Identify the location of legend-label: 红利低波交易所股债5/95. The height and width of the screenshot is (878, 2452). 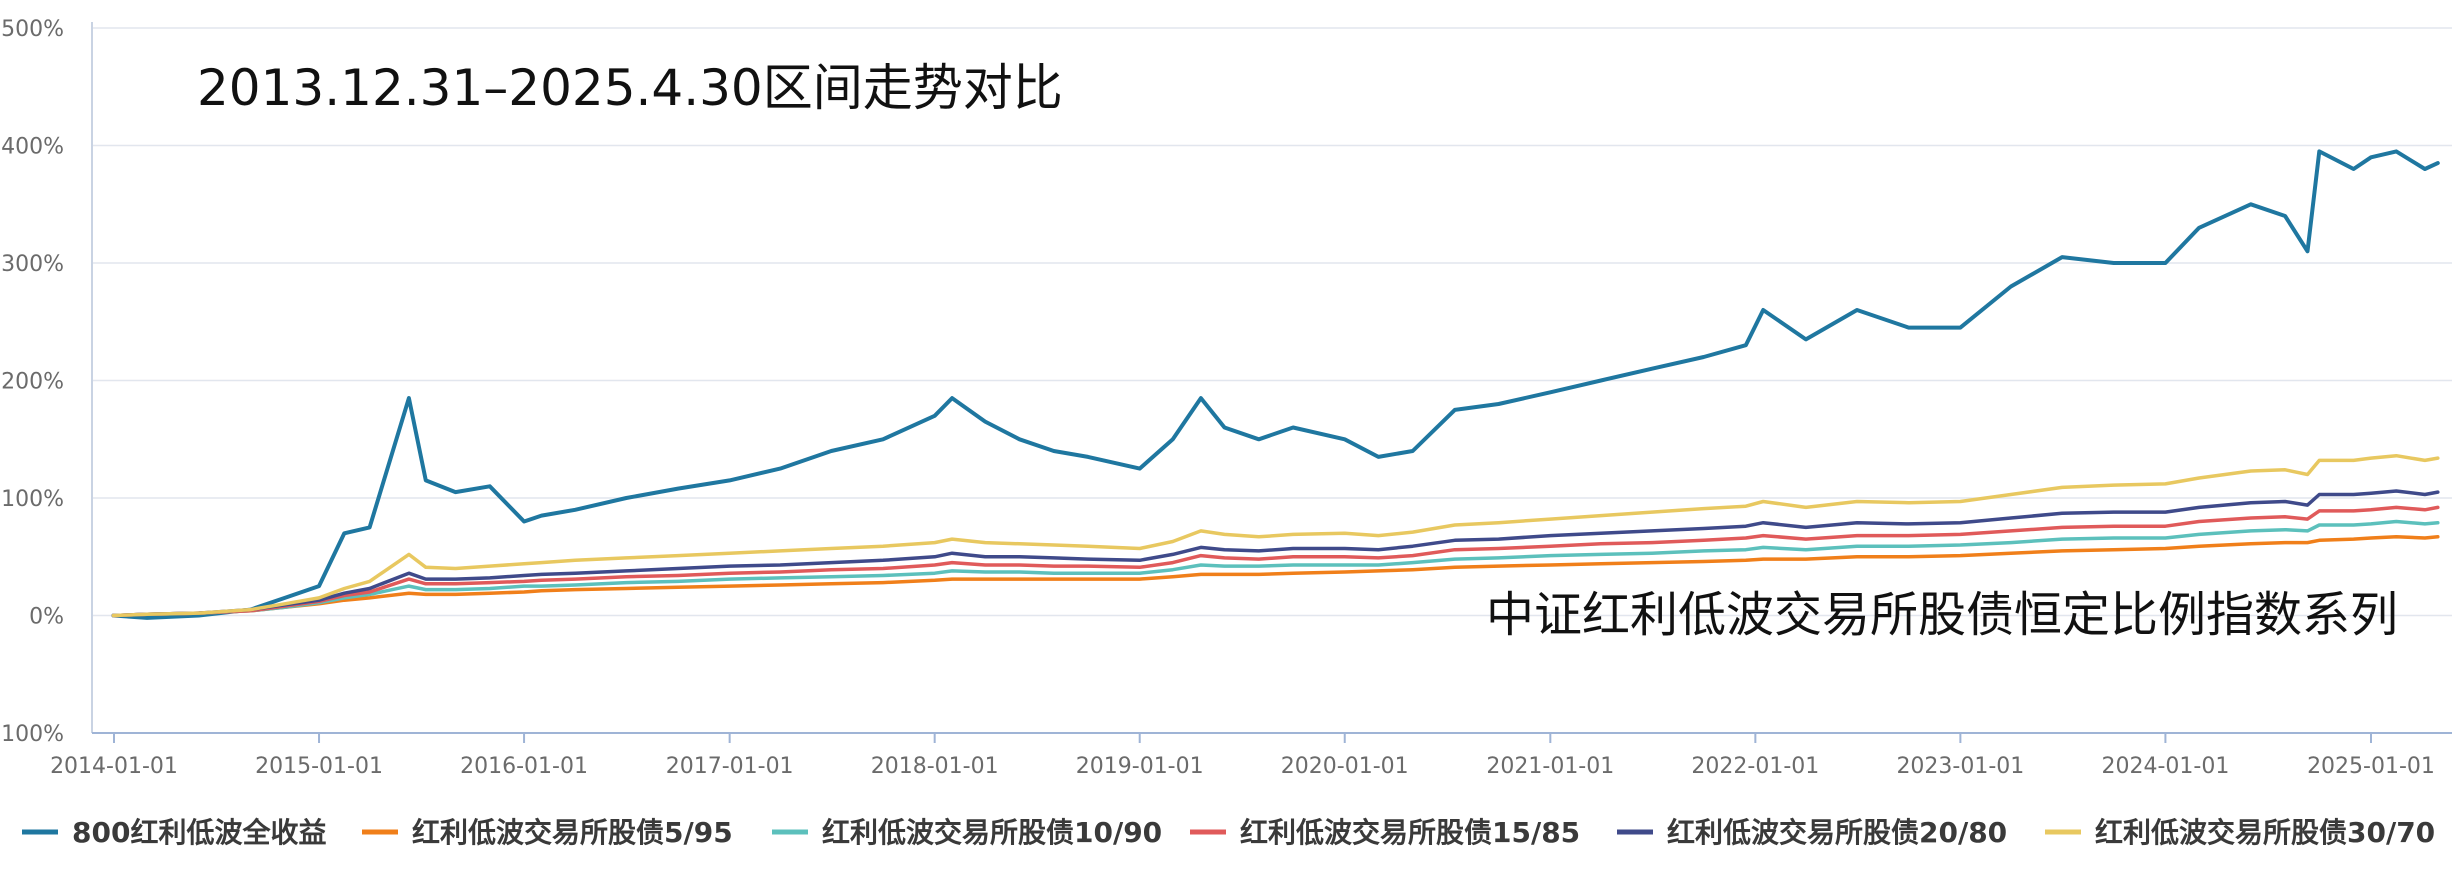
(572, 832).